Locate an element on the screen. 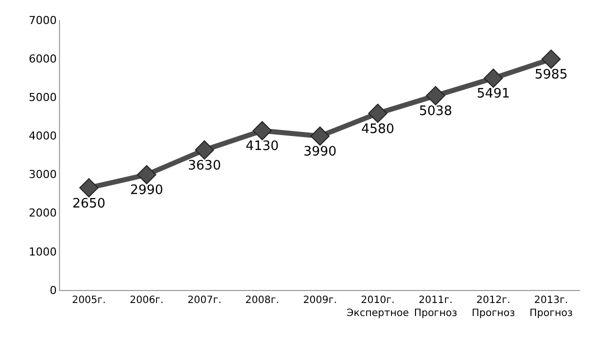  y-tick-label: 2000 is located at coordinates (42, 213).